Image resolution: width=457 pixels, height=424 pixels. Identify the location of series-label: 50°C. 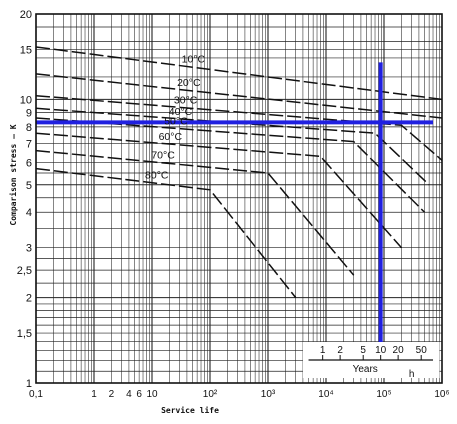
(176, 121).